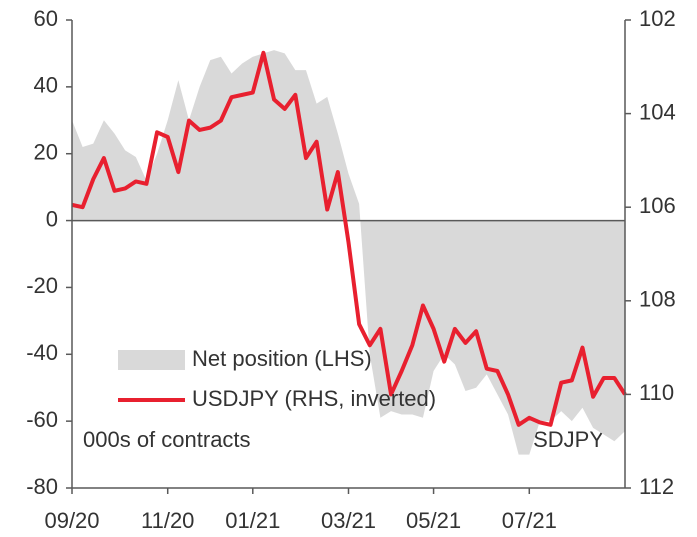  Describe the element at coordinates (42, 486) in the screenshot. I see `y-tick-label: -80` at that location.